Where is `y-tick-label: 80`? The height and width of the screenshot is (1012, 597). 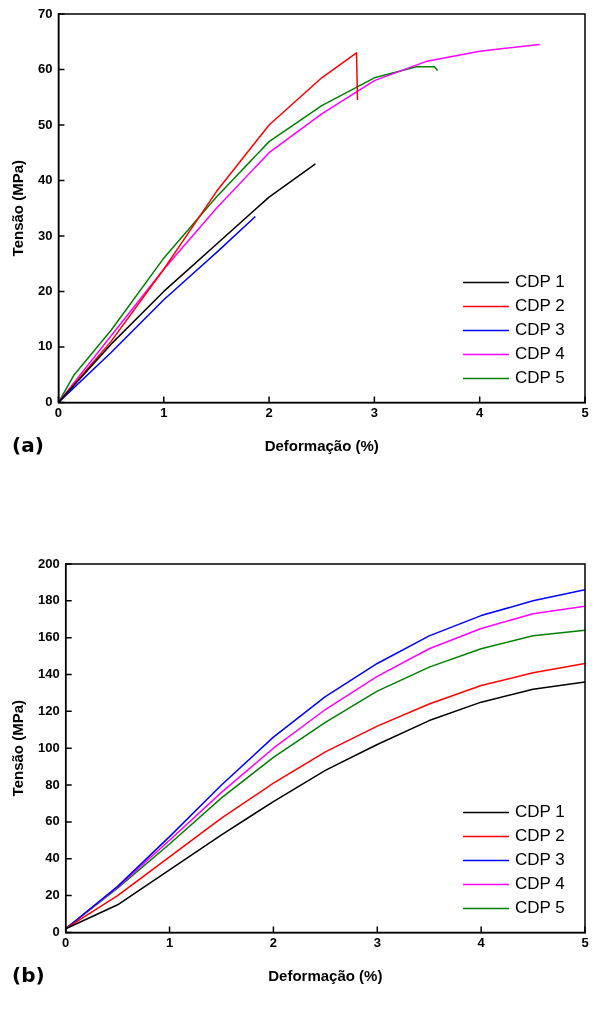
y-tick-label: 80 is located at coordinates (52, 784).